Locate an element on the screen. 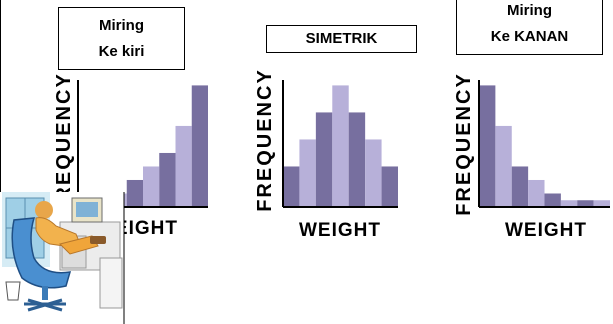  bars-skew-left is located at coordinates (143, 146).